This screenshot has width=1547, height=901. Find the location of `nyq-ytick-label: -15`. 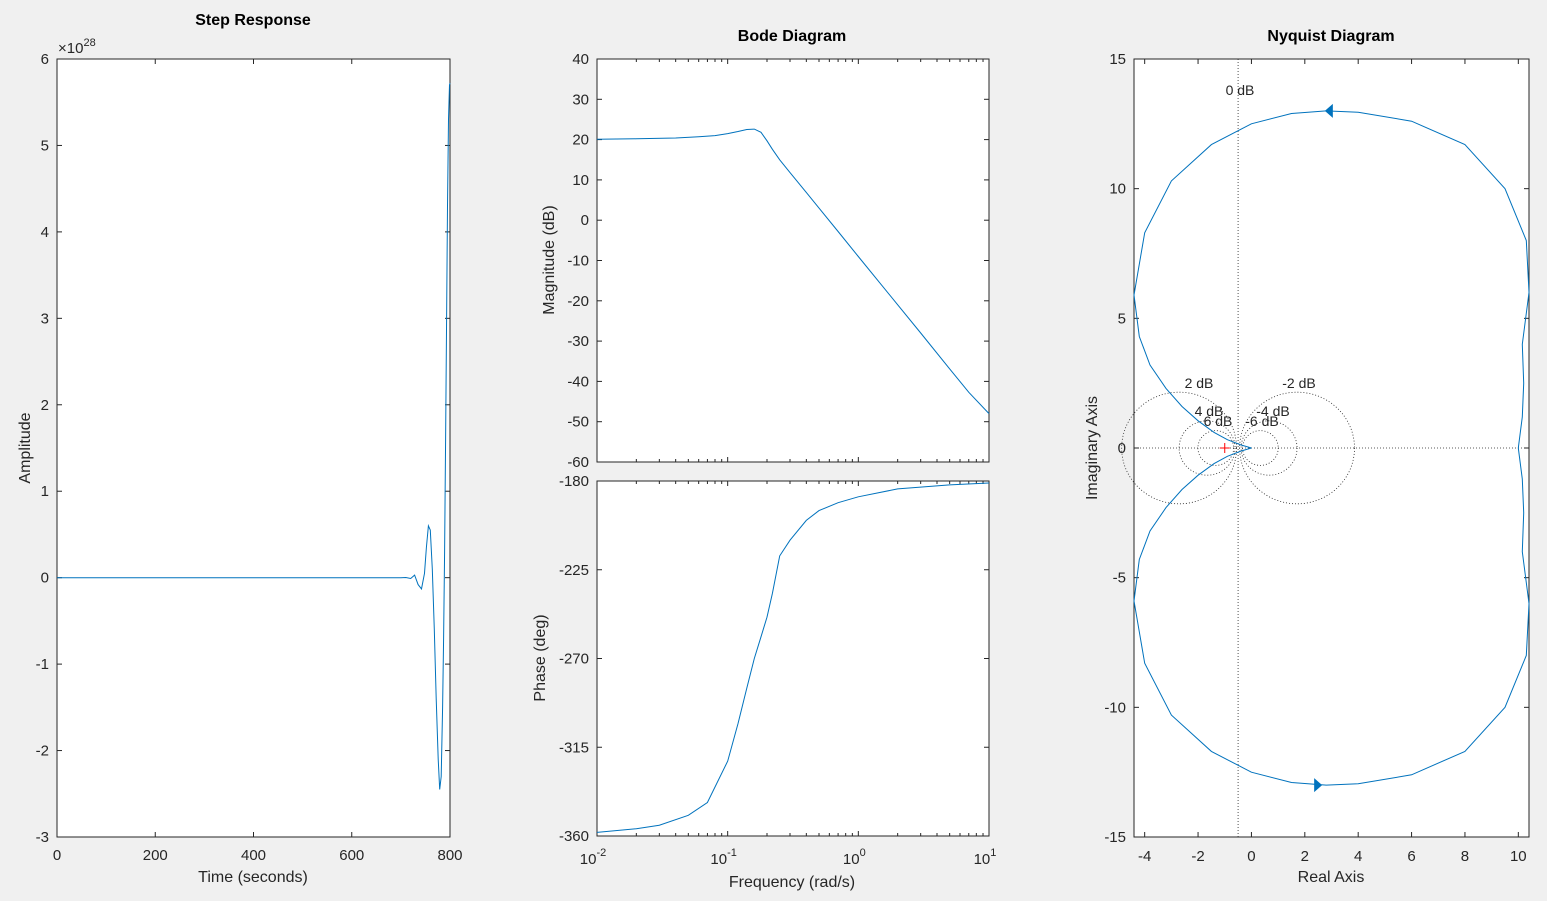

nyq-ytick-label: -15 is located at coordinates (1115, 837).